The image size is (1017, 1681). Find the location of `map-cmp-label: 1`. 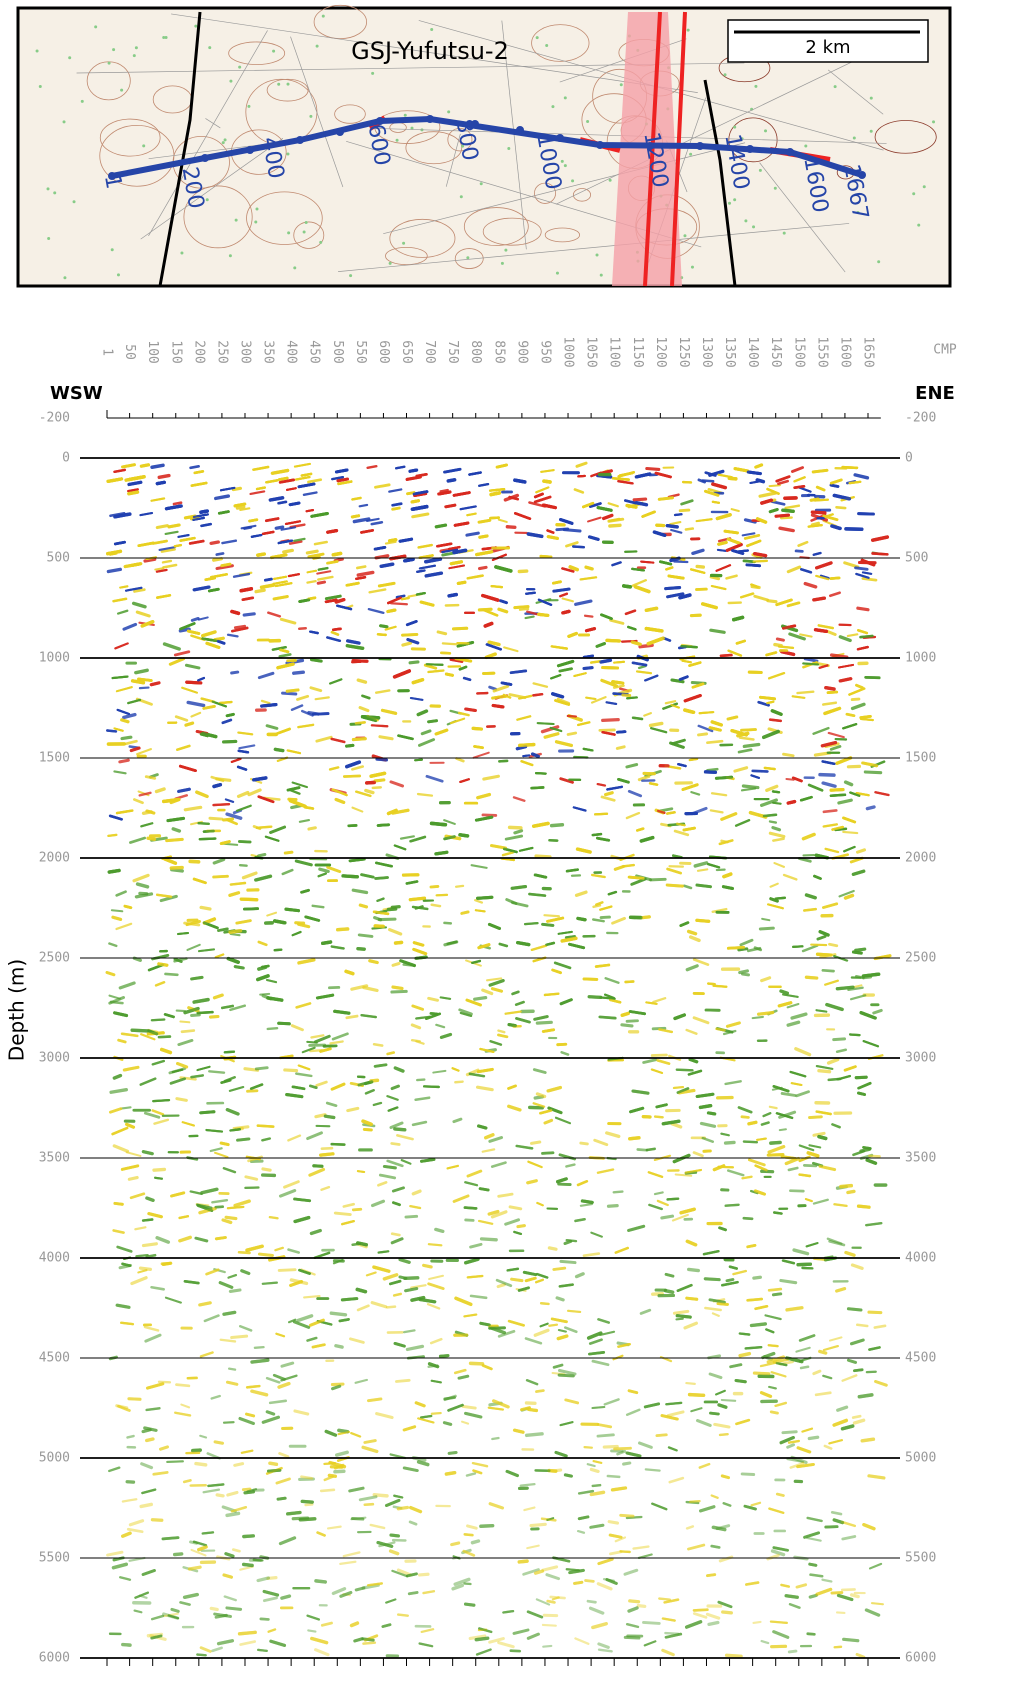

map-cmp-label: 1 is located at coordinates (112, 182).